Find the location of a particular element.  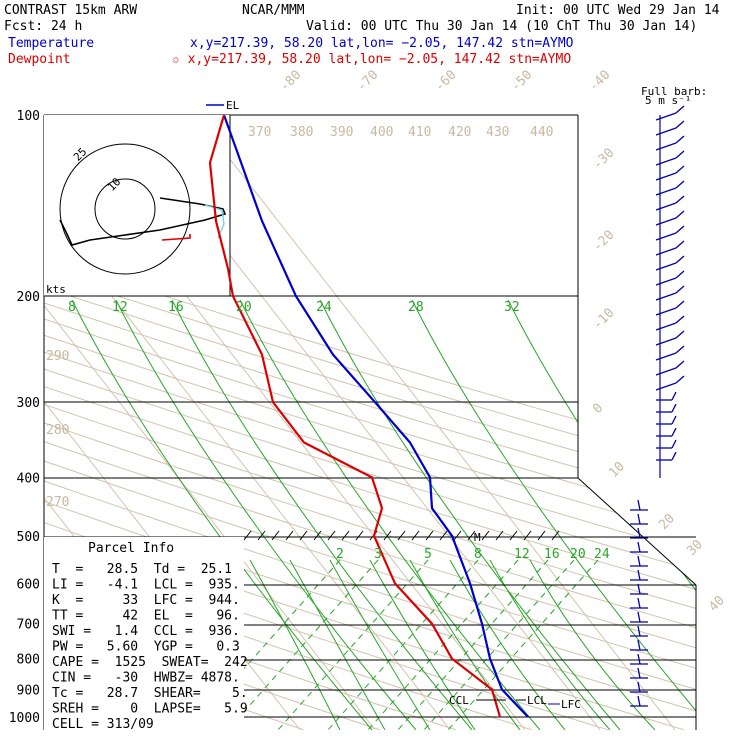

temperature-tick: -60 is located at coordinates (445, 81).